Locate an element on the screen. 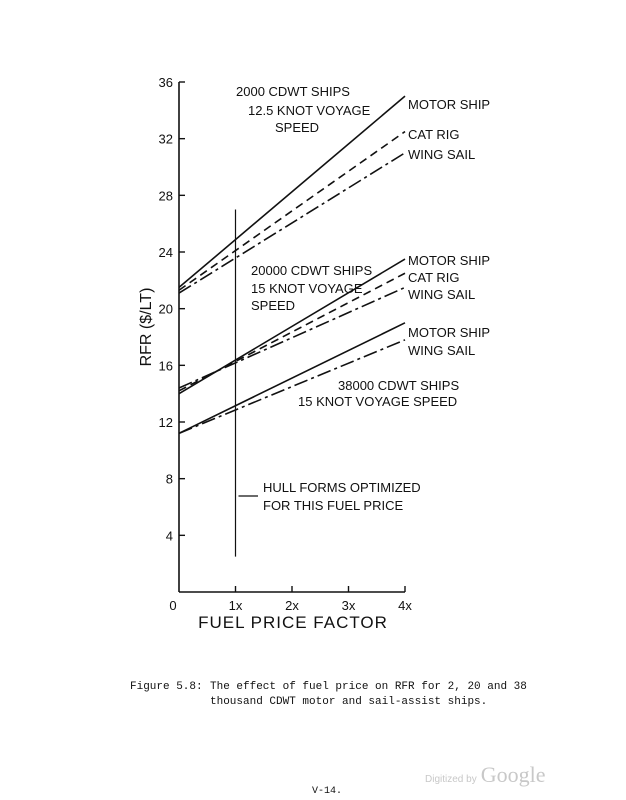  series-line-g1-cat-rig is located at coordinates (292, 332).